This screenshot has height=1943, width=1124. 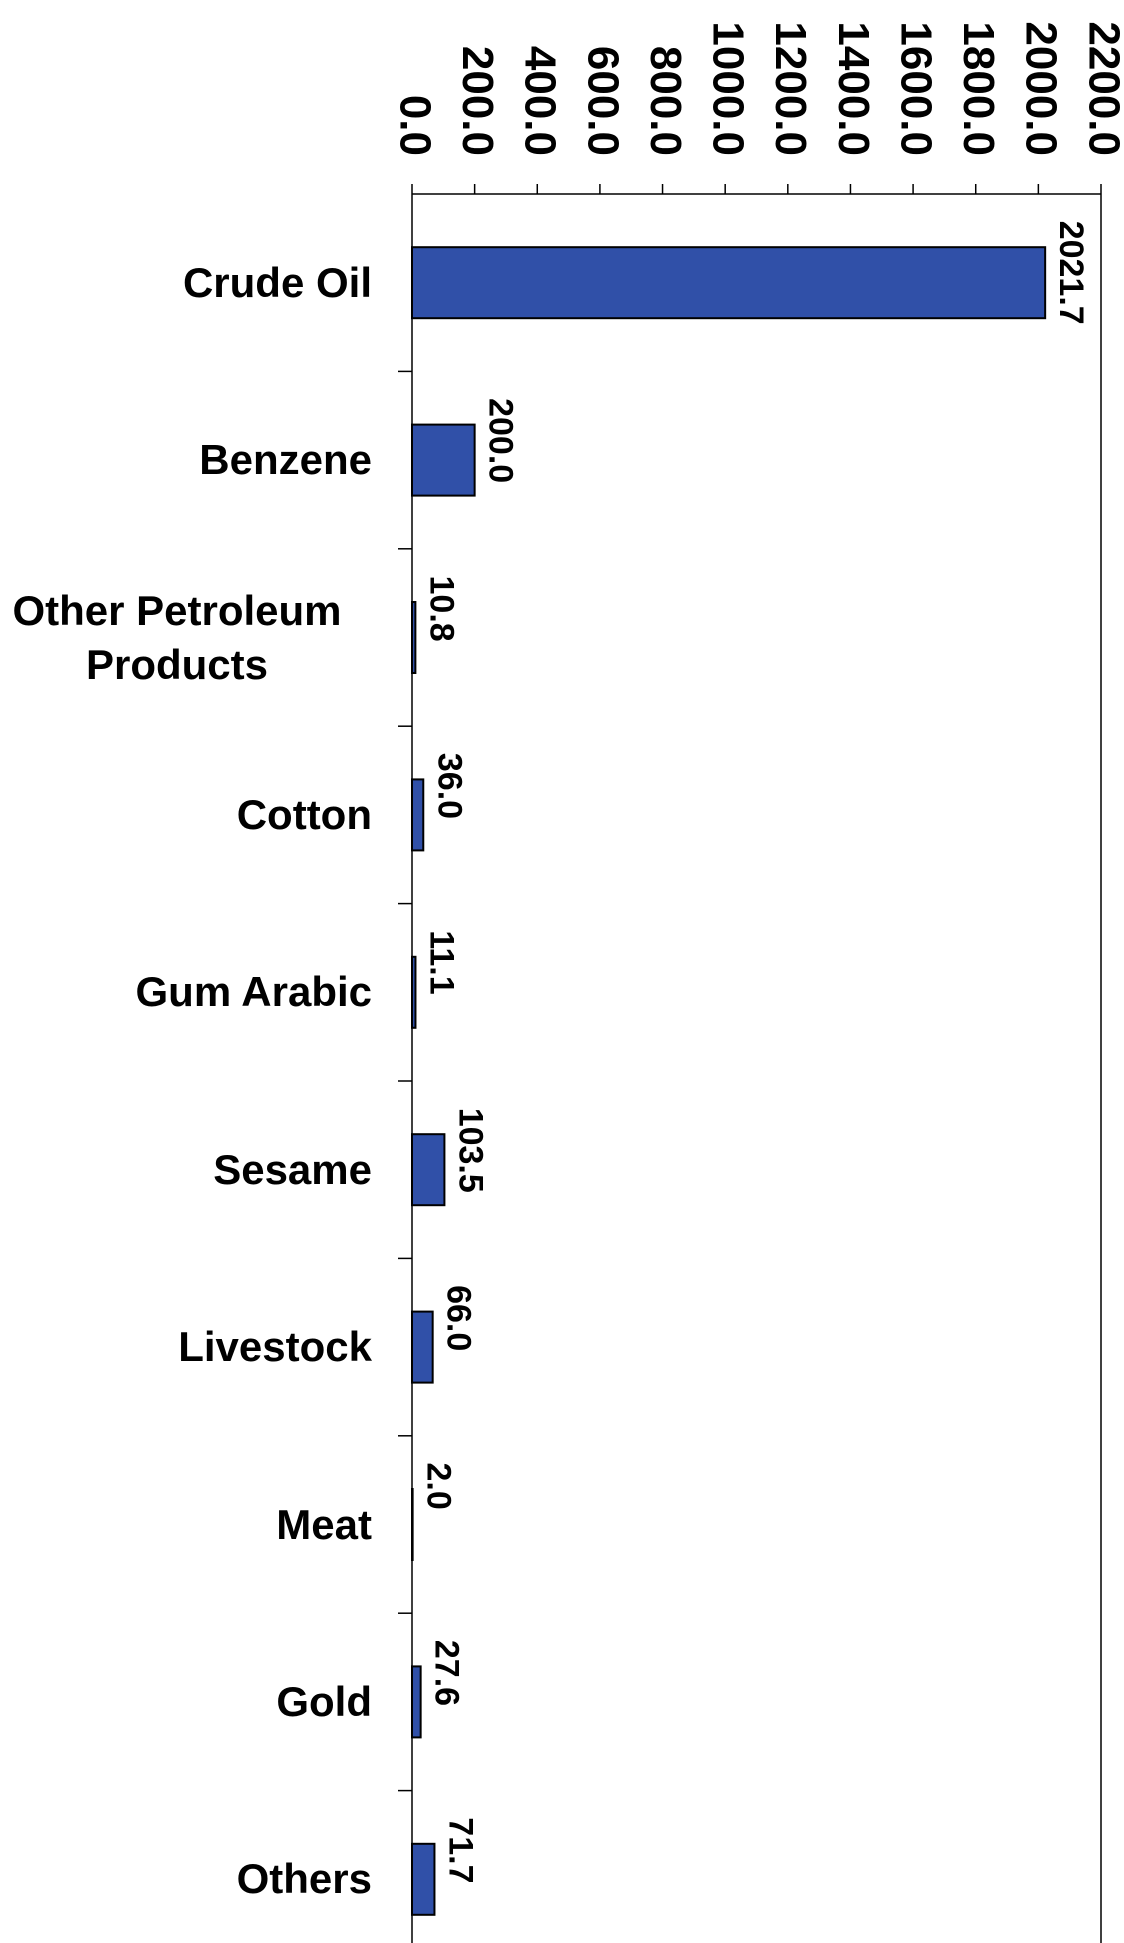 What do you see at coordinates (853, 88) in the screenshot?
I see `x-tick-label: 1400.0` at bounding box center [853, 88].